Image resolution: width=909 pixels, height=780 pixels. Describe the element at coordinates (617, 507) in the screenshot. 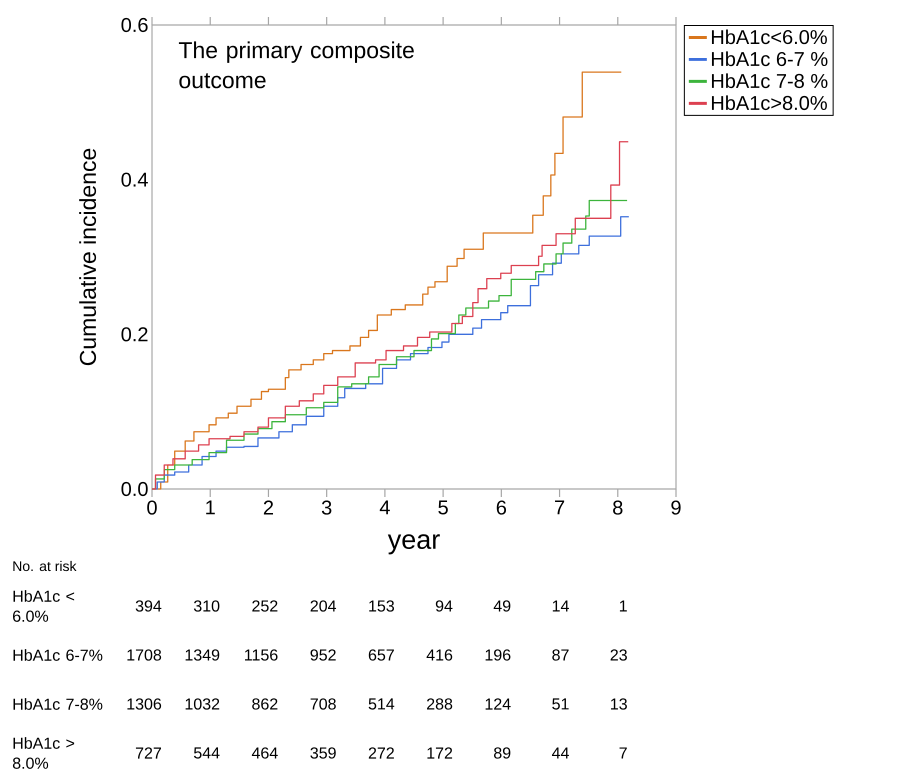

I see `x-tick-label: 8` at that location.